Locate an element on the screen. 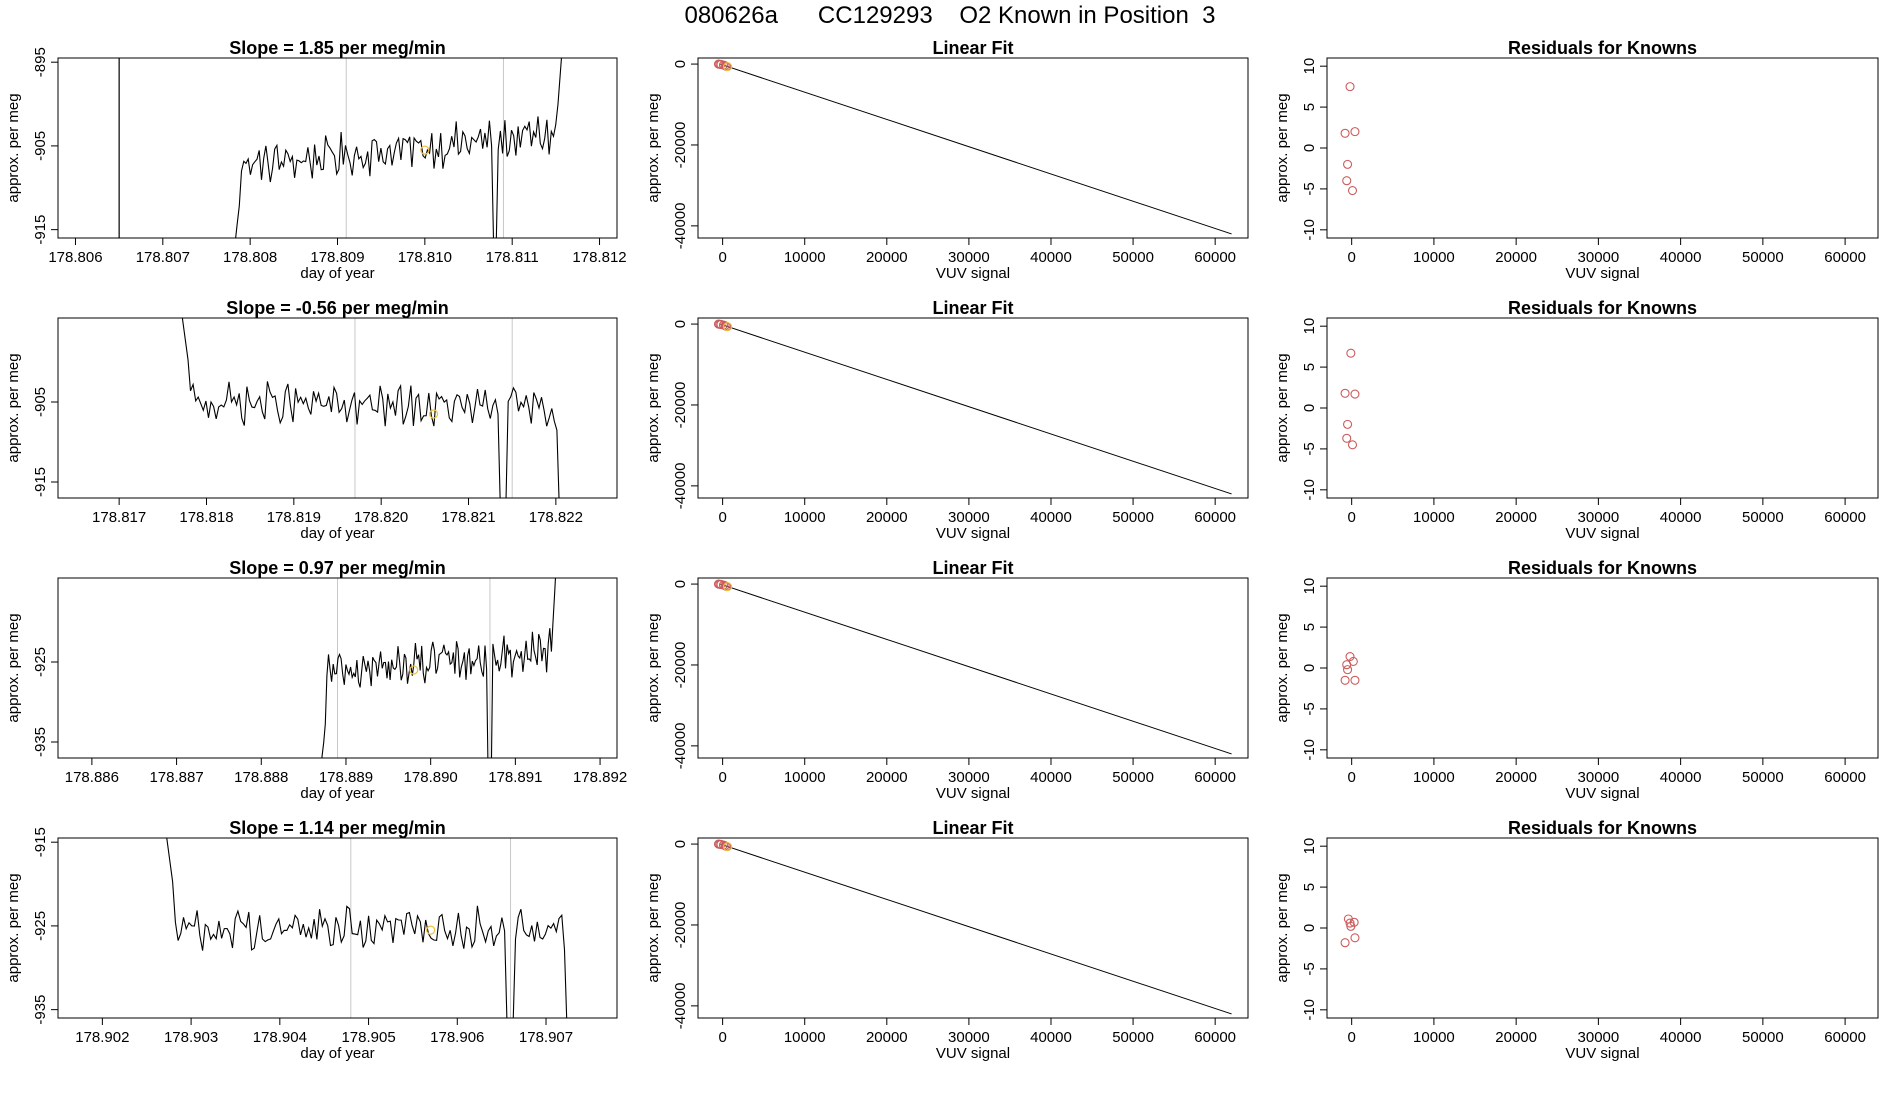 The image size is (1900, 1100). x-tick-label: 178.903 is located at coordinates (191, 1037).